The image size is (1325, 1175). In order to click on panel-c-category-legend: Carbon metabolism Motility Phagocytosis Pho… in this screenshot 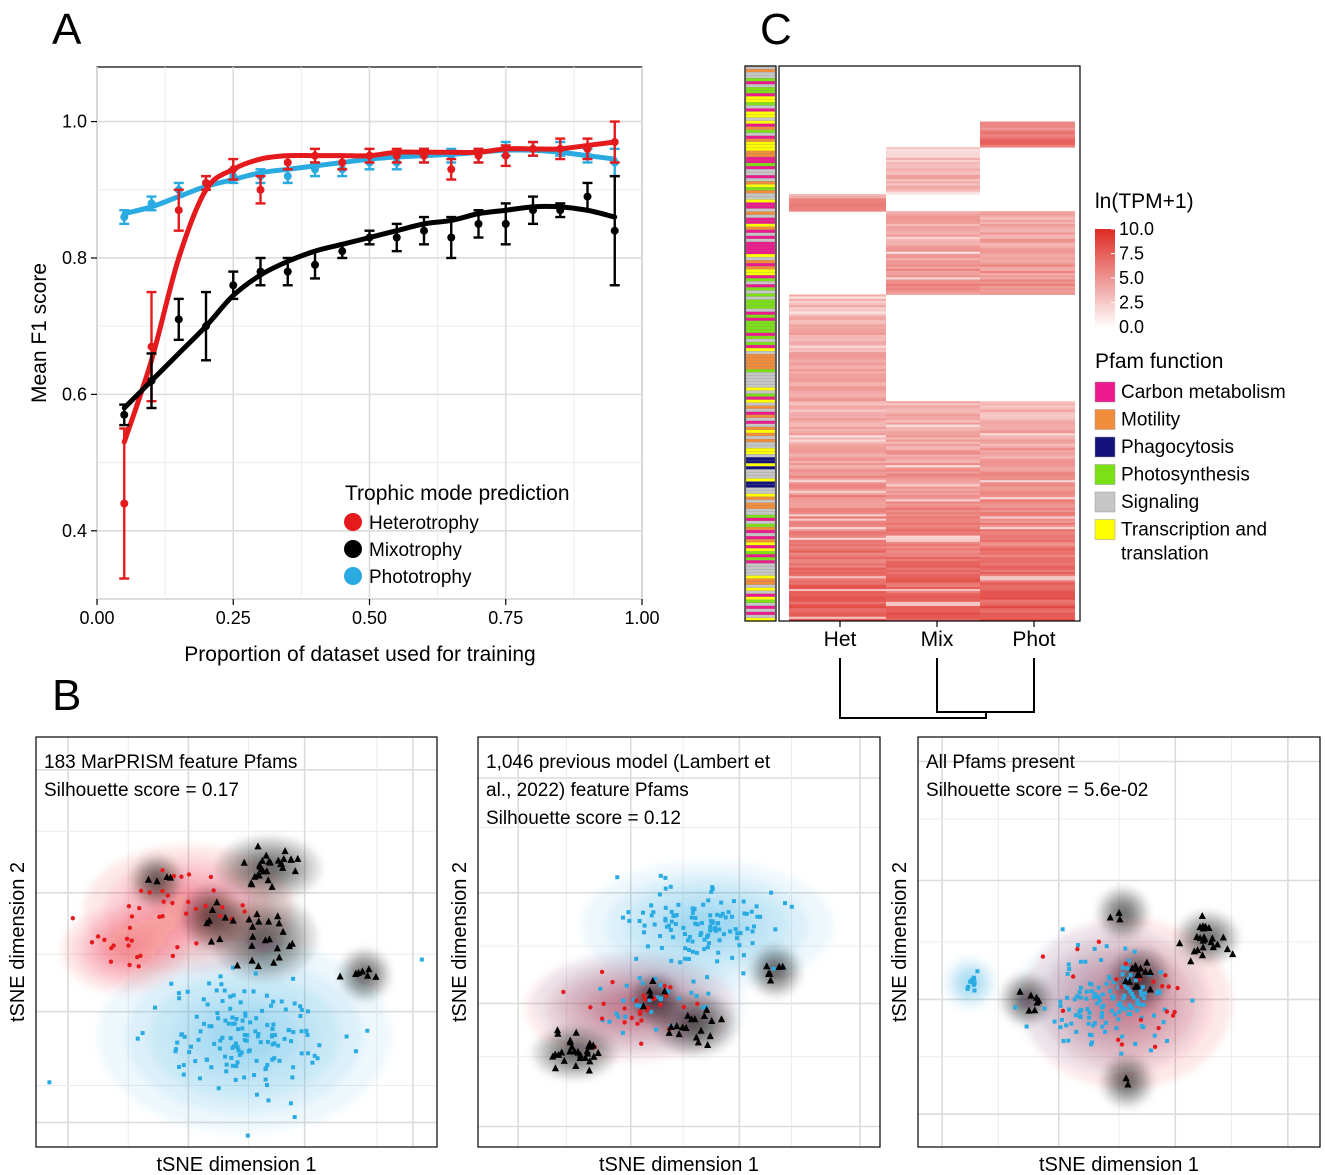, I will do `click(1190, 473)`.